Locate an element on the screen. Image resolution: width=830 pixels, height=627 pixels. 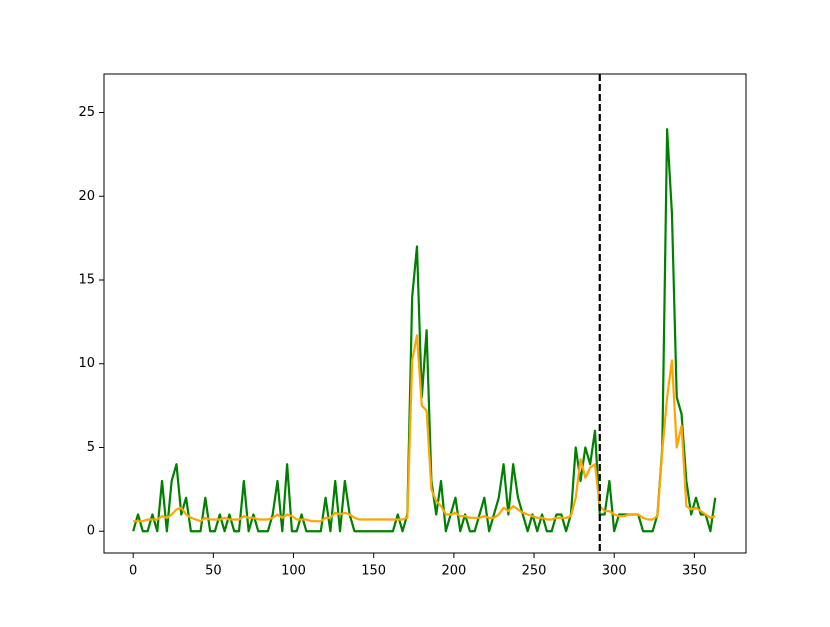
x-tick-label: 250 is located at coordinates (534, 571).